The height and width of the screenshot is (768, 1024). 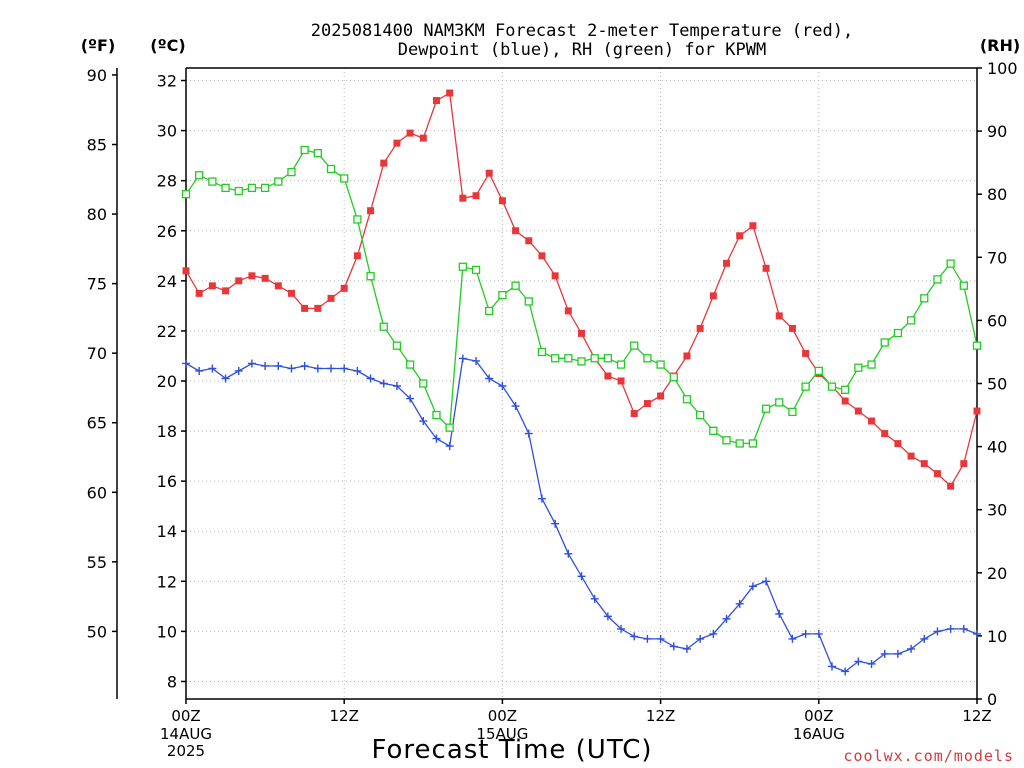 I want to click on celsius-tick-label: 20, so click(x=167, y=381).